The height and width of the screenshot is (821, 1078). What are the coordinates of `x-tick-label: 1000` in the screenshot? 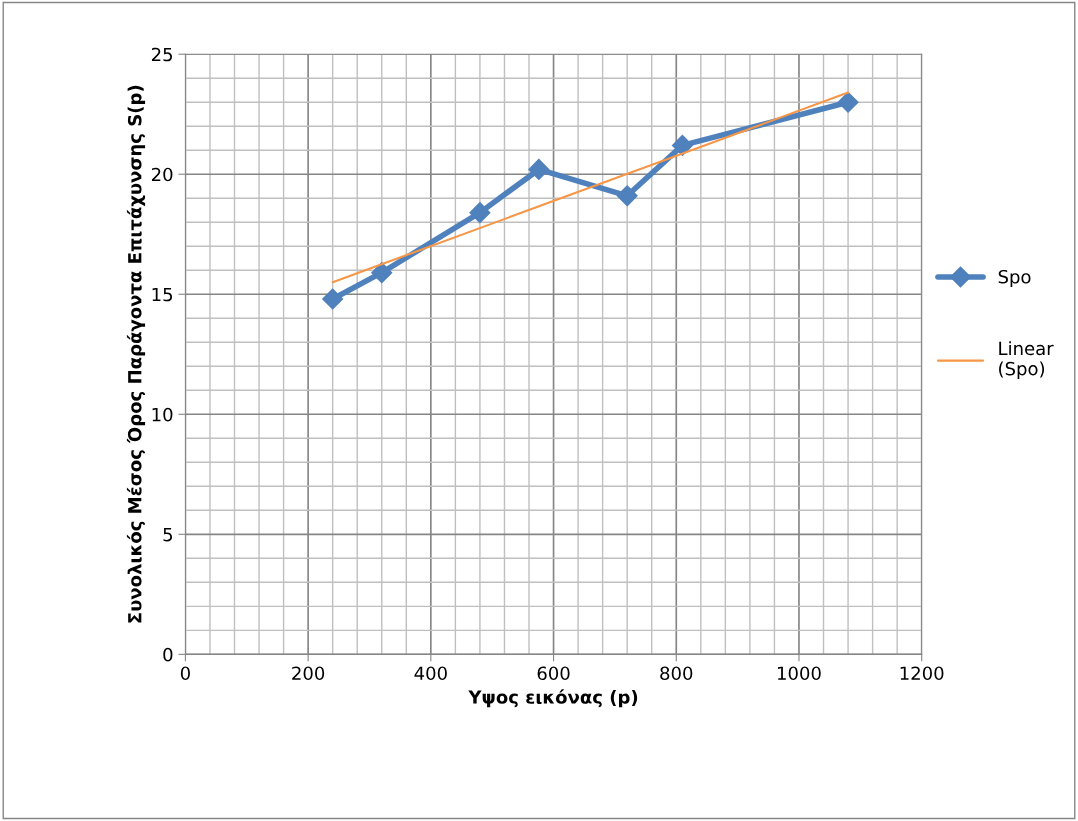 It's located at (799, 673).